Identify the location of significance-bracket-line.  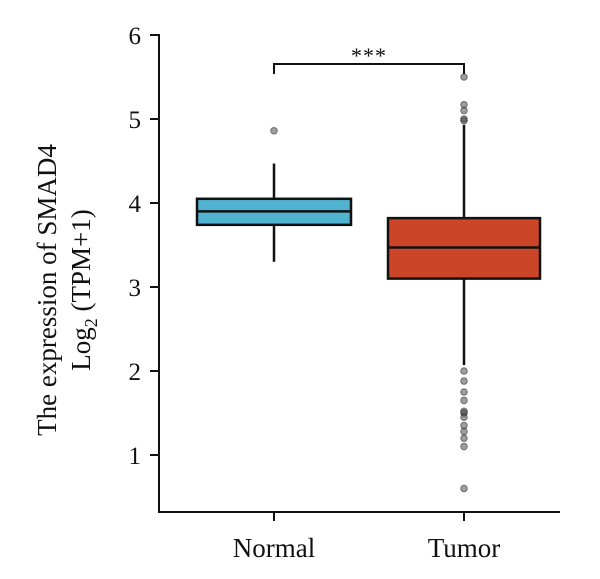
(369, 68).